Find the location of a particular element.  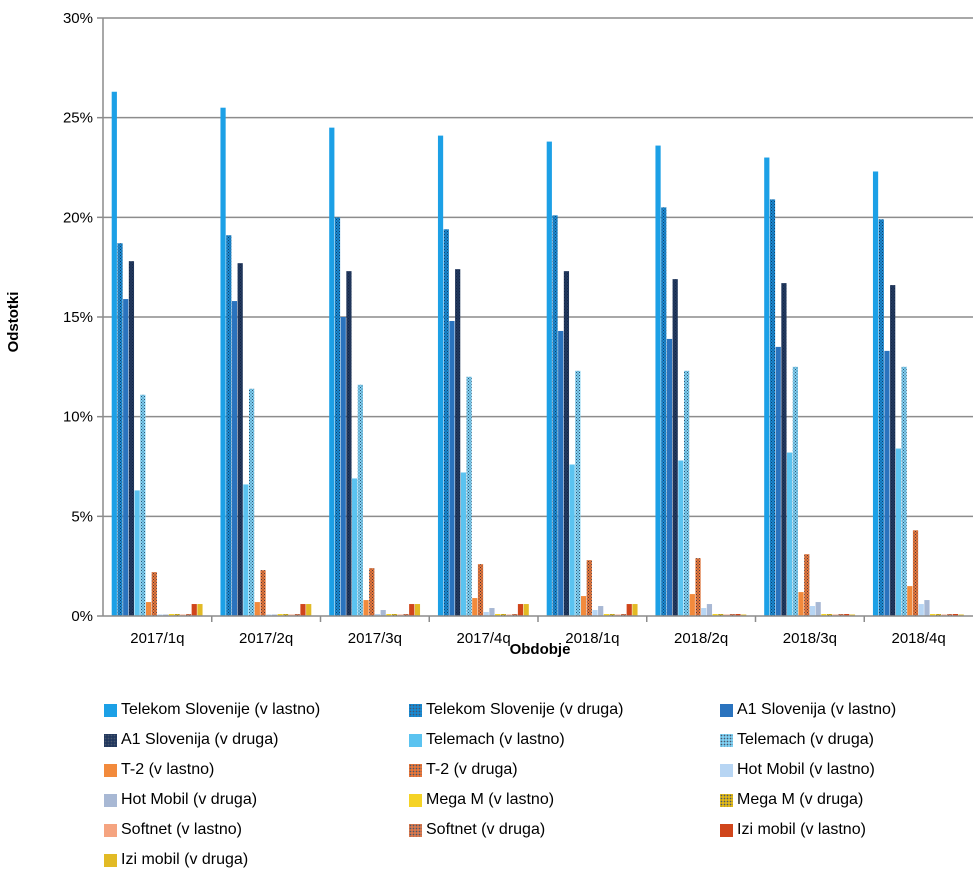

legend-item: Izi mobil (v lastno) is located at coordinates (793, 830).